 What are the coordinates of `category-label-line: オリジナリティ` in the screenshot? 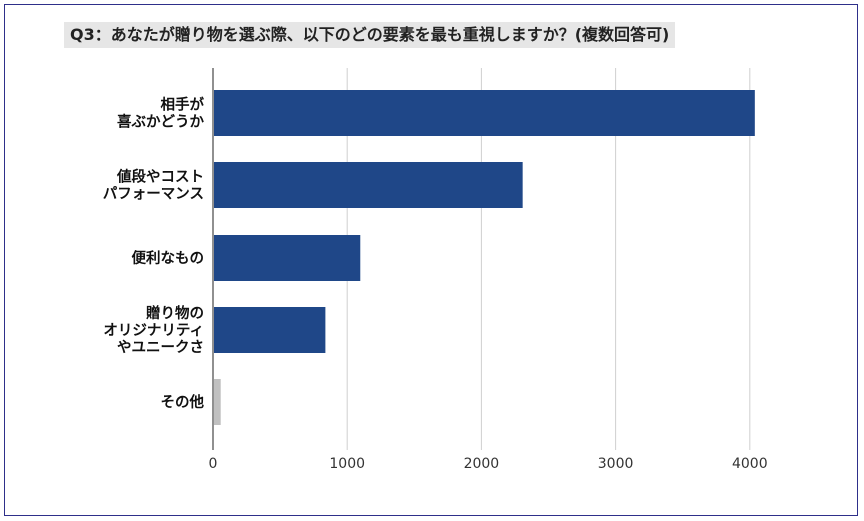 It's located at (153, 330).